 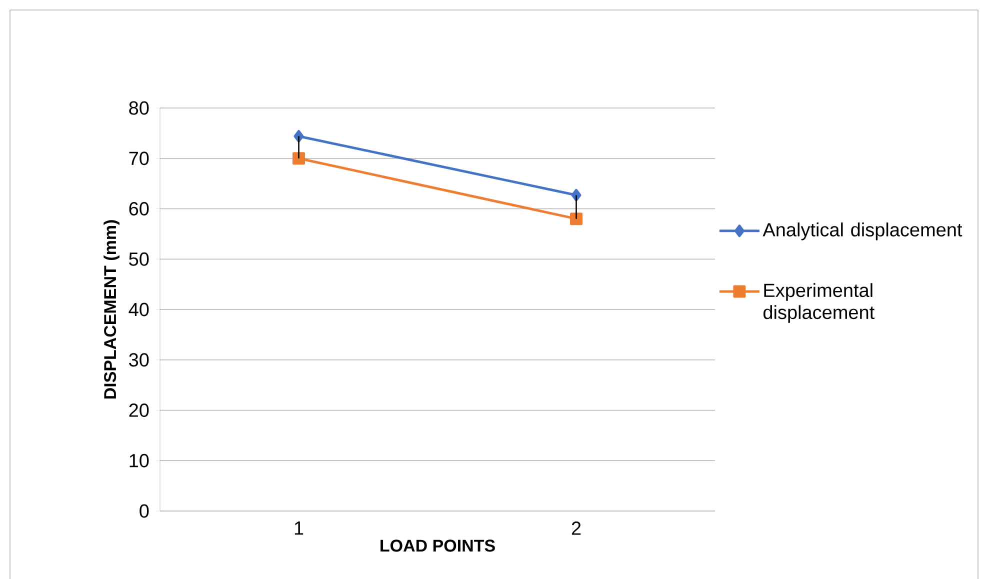 What do you see at coordinates (139, 410) in the screenshot?
I see `y-tick-label: 20` at bounding box center [139, 410].